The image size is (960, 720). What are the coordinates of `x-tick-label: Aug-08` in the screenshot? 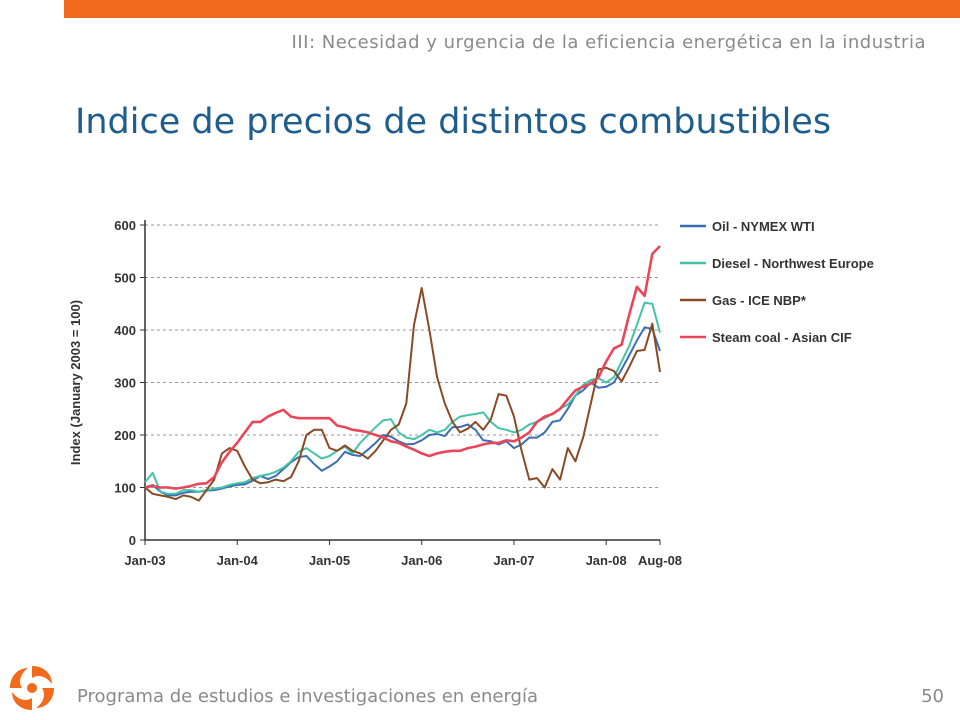 It's located at (660, 560).